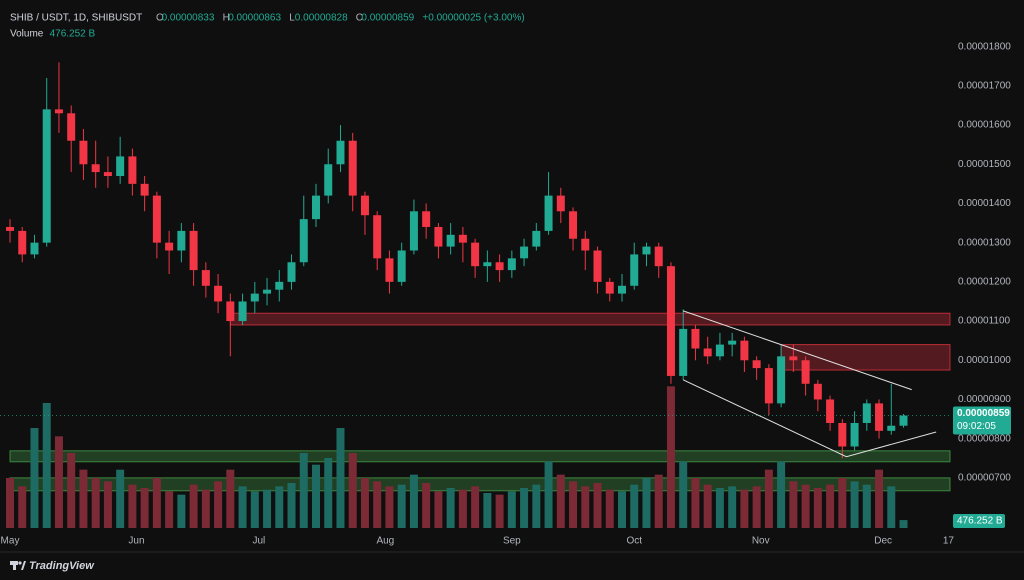  Describe the element at coordinates (385, 541) in the screenshot. I see `x-tick-label: Aug` at that location.